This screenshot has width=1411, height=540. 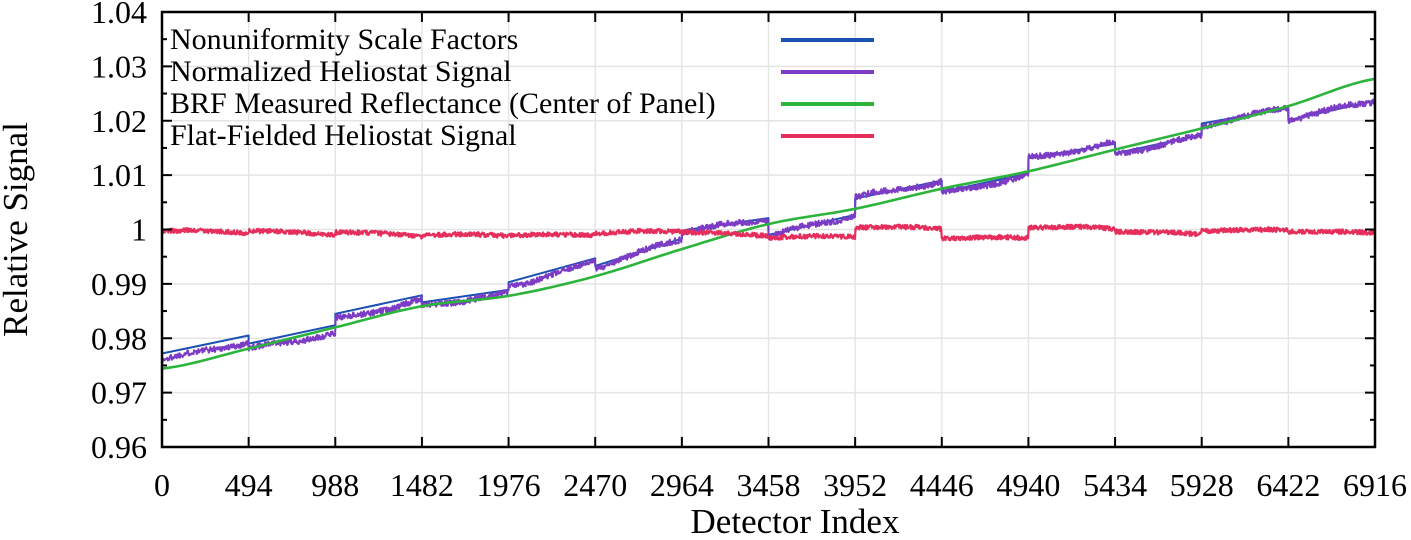 What do you see at coordinates (769, 485) in the screenshot?
I see `x-tick-label: 3458` at bounding box center [769, 485].